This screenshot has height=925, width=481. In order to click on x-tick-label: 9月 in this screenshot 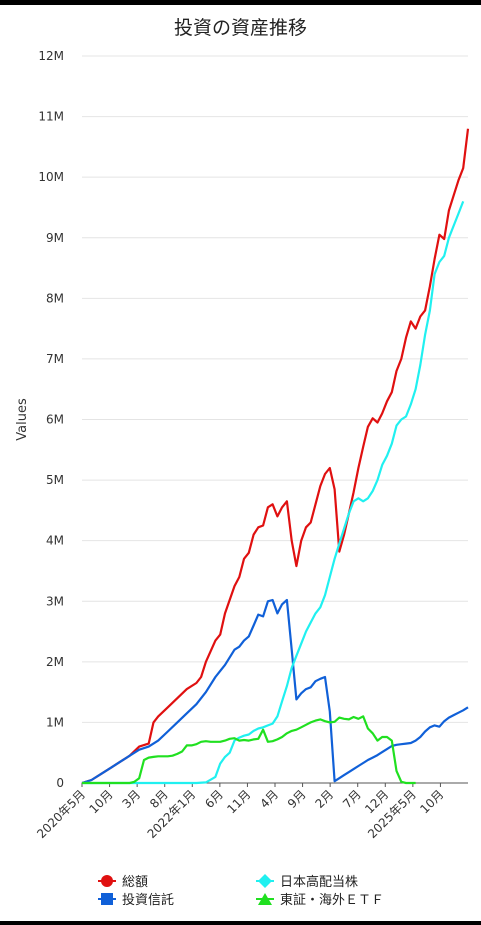, I will do `click(297, 799)`.